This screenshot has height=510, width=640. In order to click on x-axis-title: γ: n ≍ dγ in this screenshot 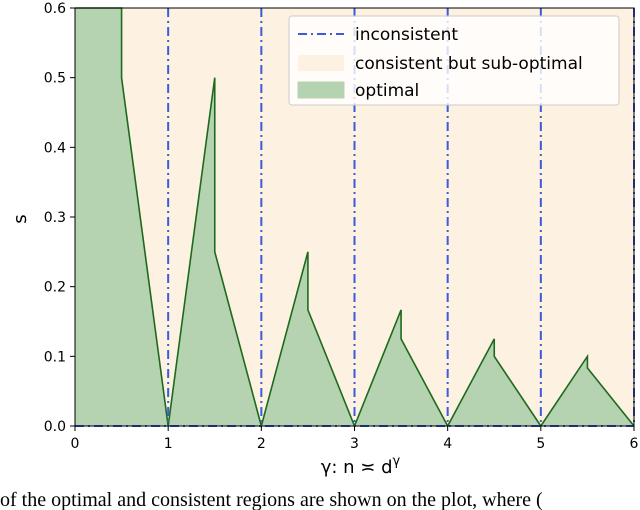, I will do `click(361, 466)`.